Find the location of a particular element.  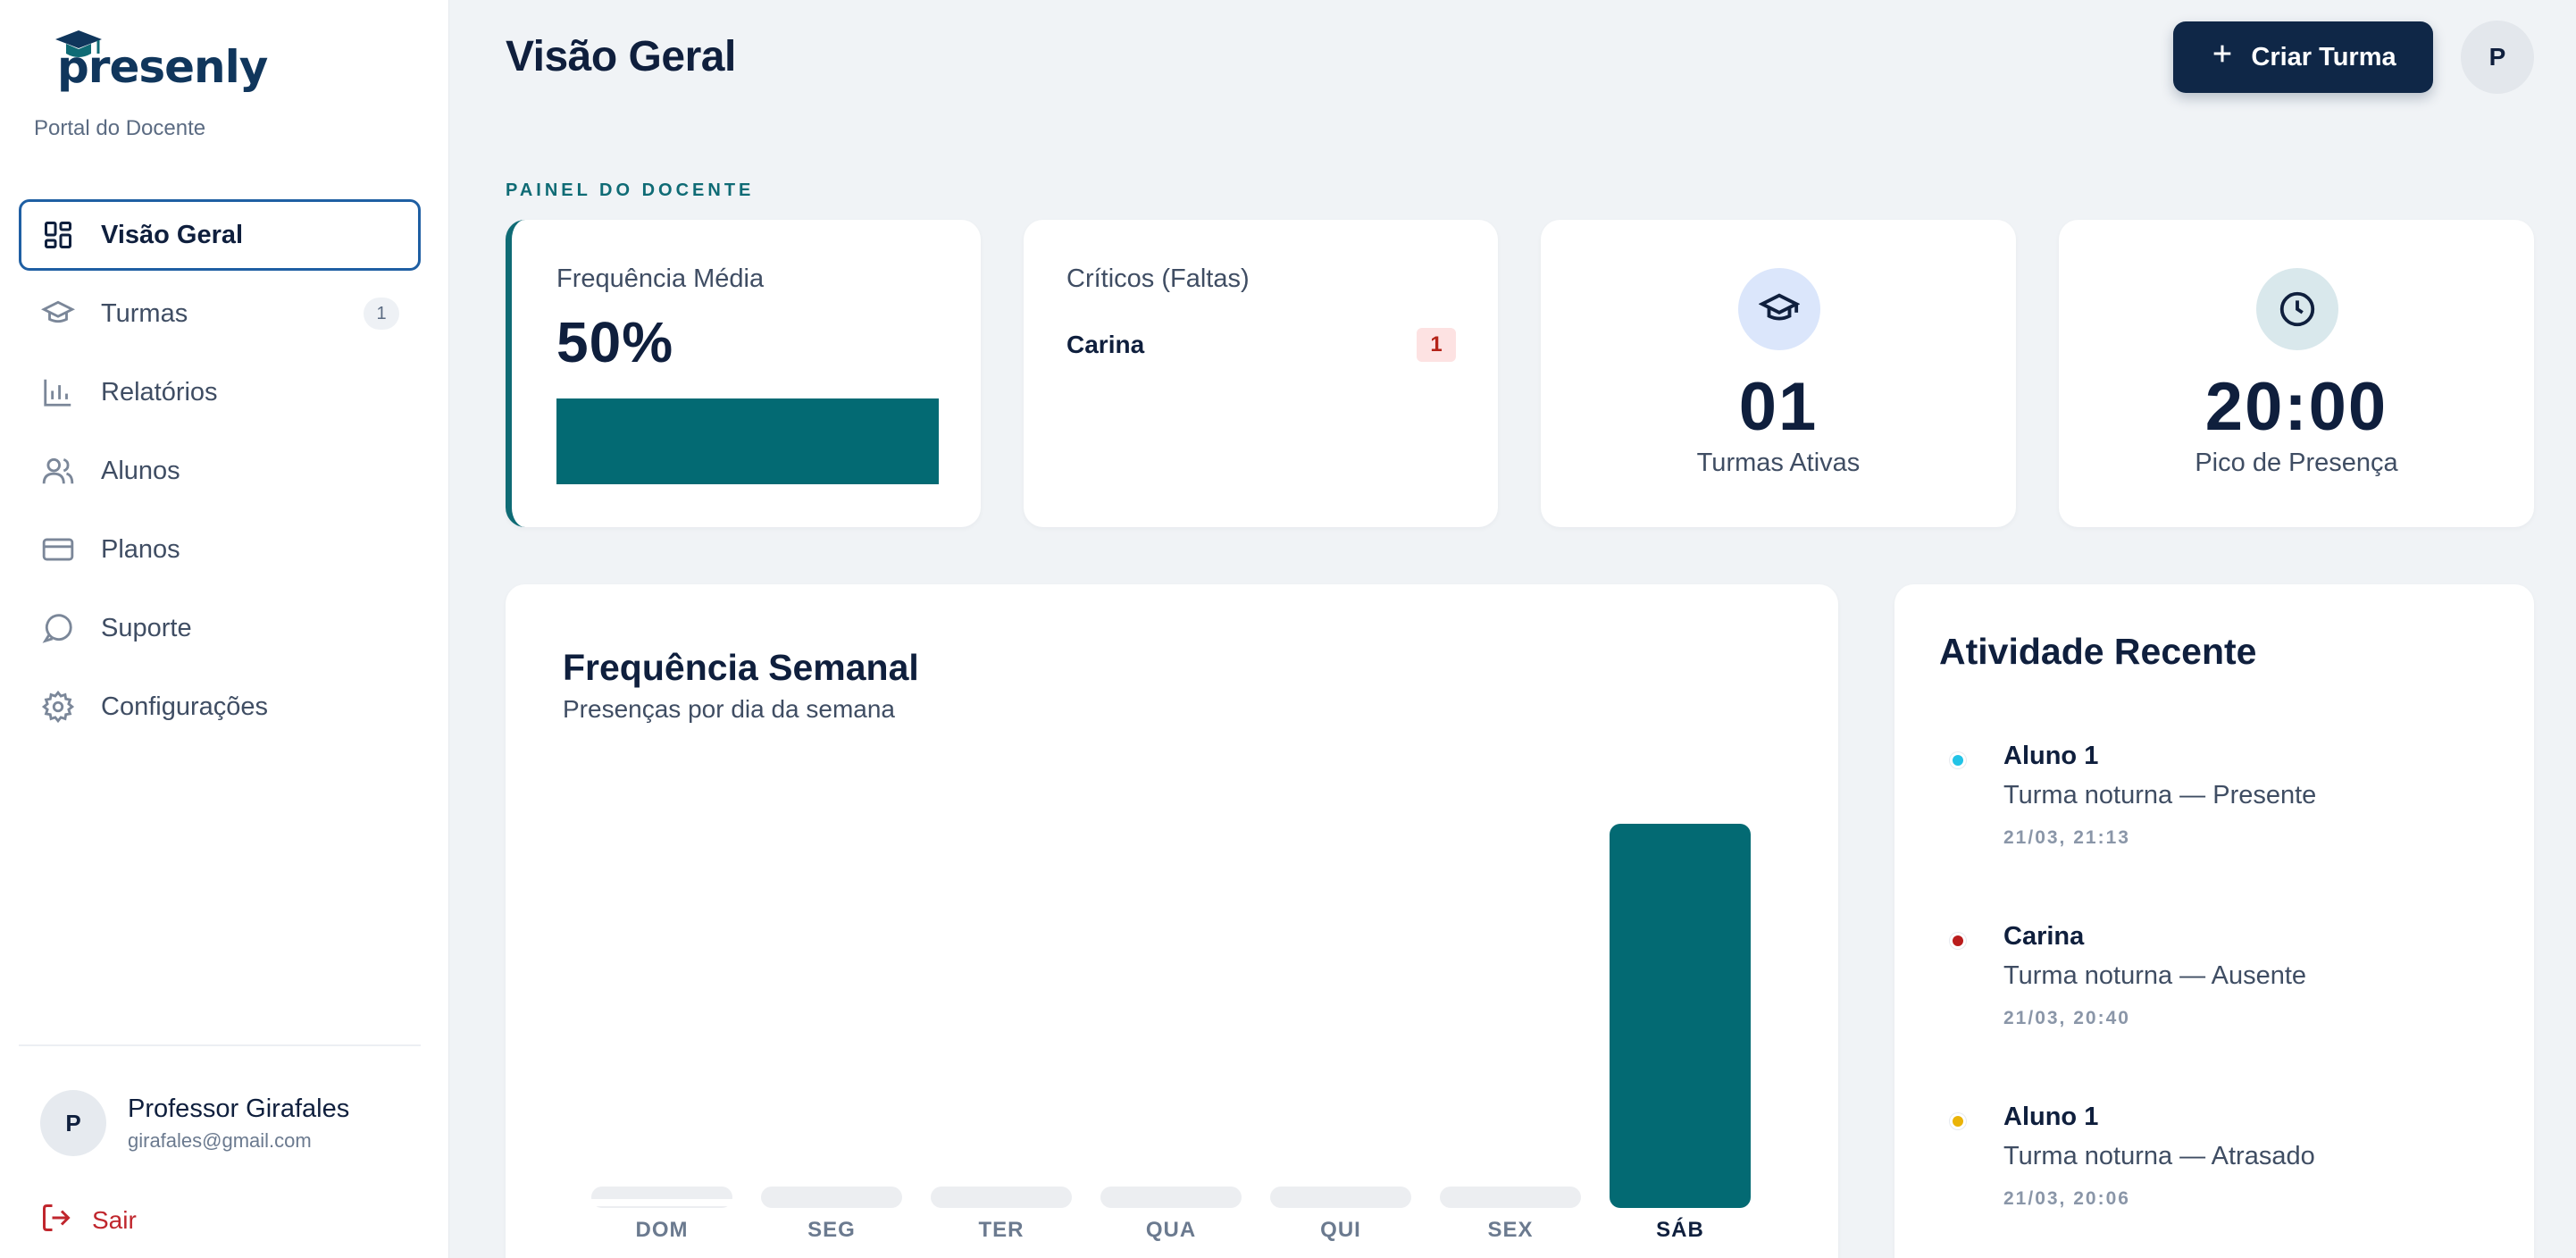

turmas-count-badge: 1 is located at coordinates (382, 314).